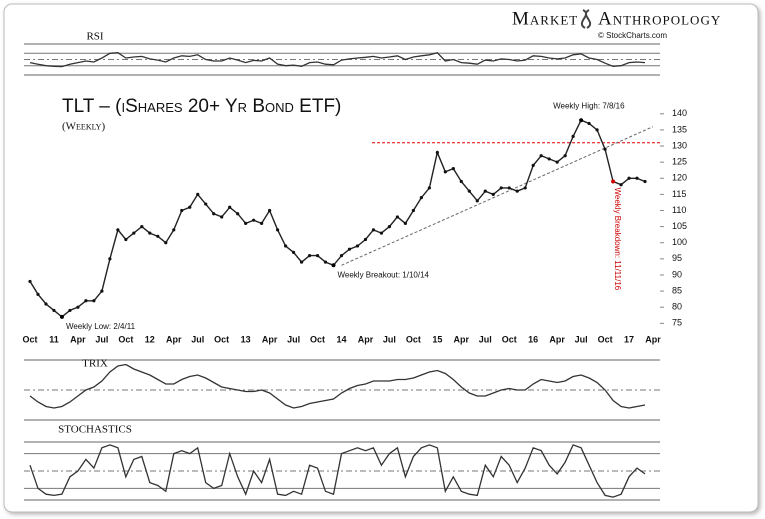 The height and width of the screenshot is (519, 765). Describe the element at coordinates (629, 339) in the screenshot. I see `x-tick-label: 17` at that location.